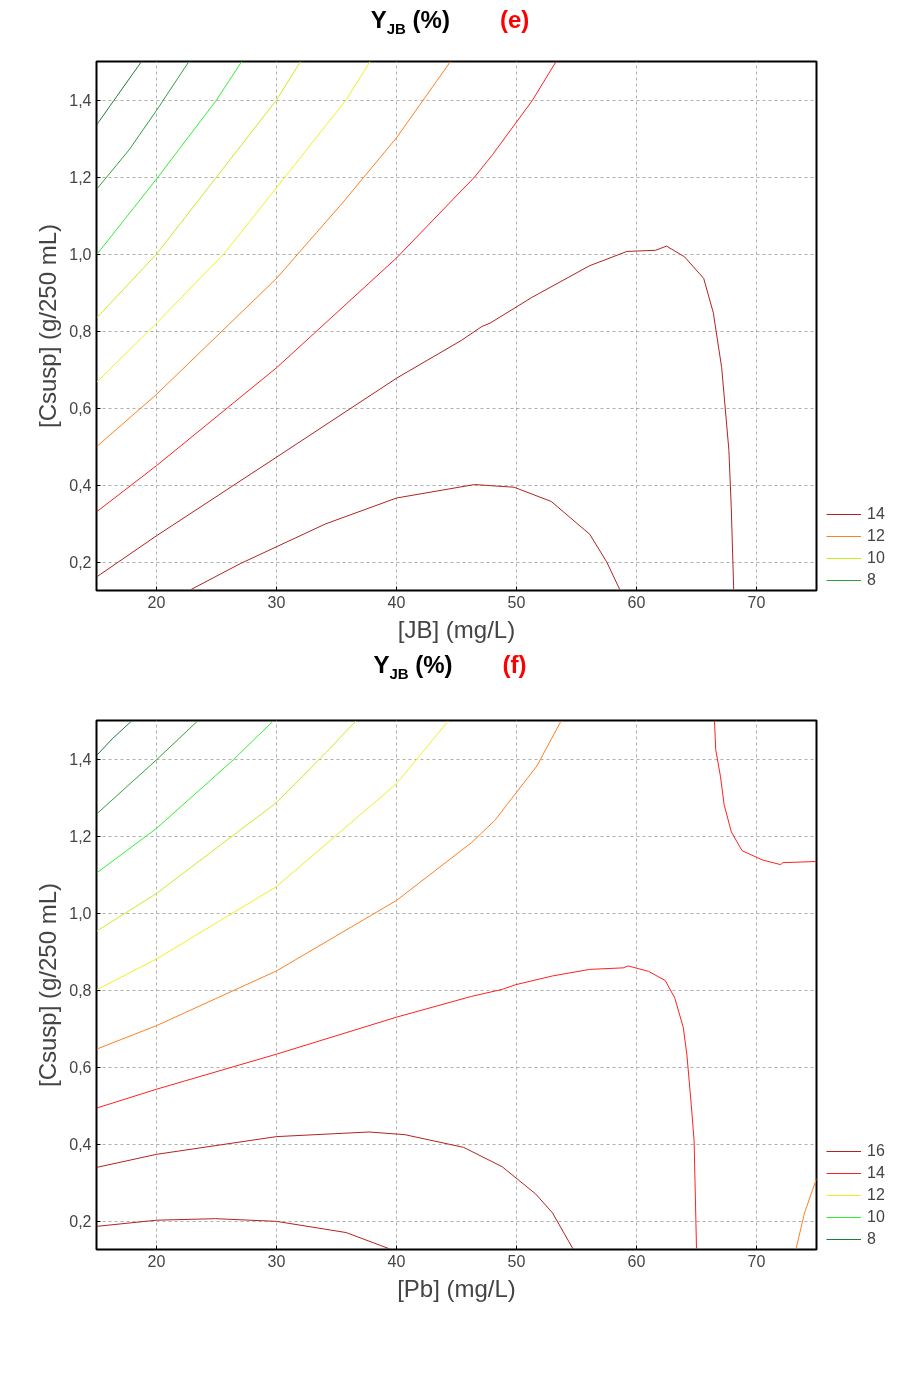 The height and width of the screenshot is (1382, 919). Describe the element at coordinates (456, 629) in the screenshot. I see `x-axis-title: [JB] (mg/L)` at that location.